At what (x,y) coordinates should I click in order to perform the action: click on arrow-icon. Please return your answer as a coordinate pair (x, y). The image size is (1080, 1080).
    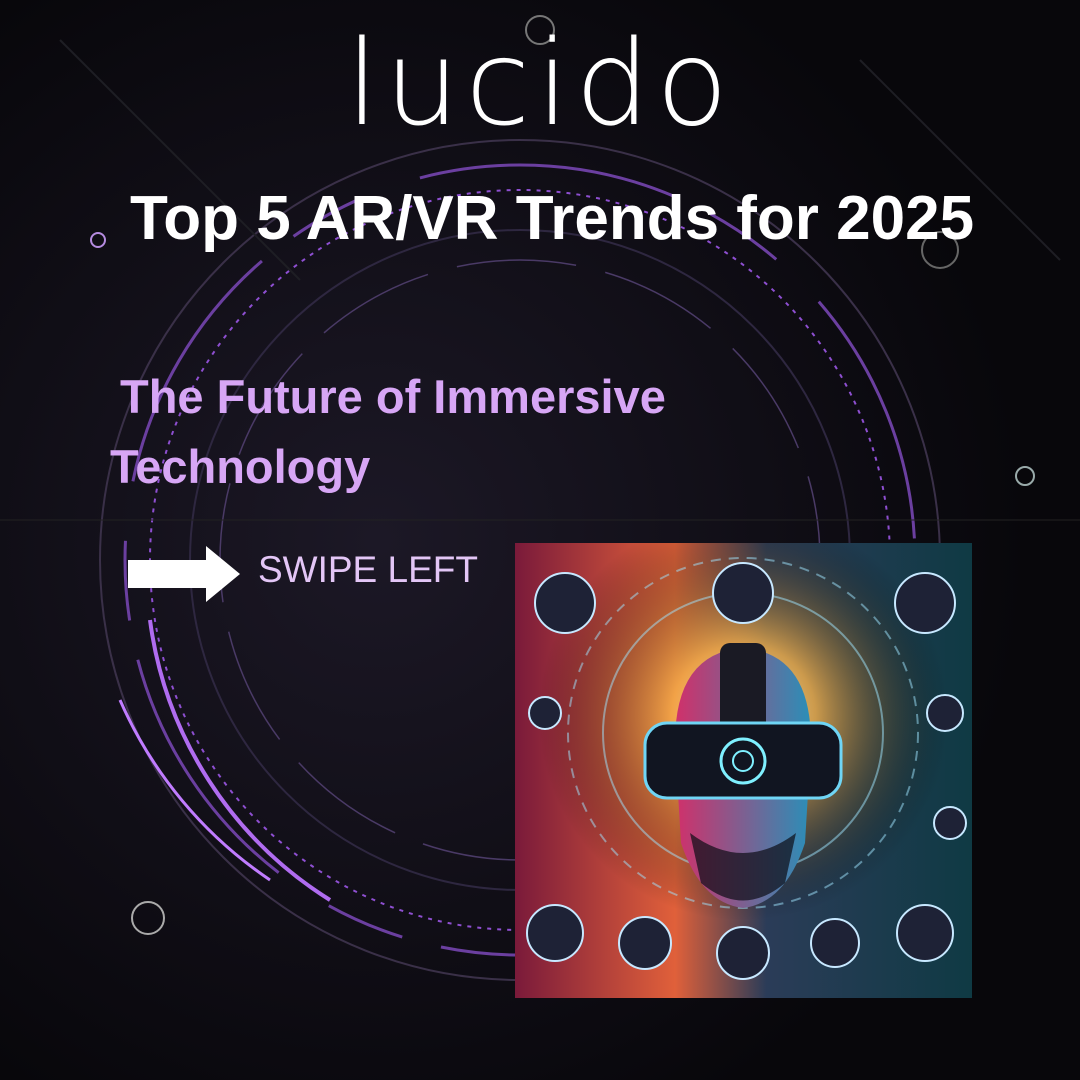
    Looking at the image, I should click on (184, 574).